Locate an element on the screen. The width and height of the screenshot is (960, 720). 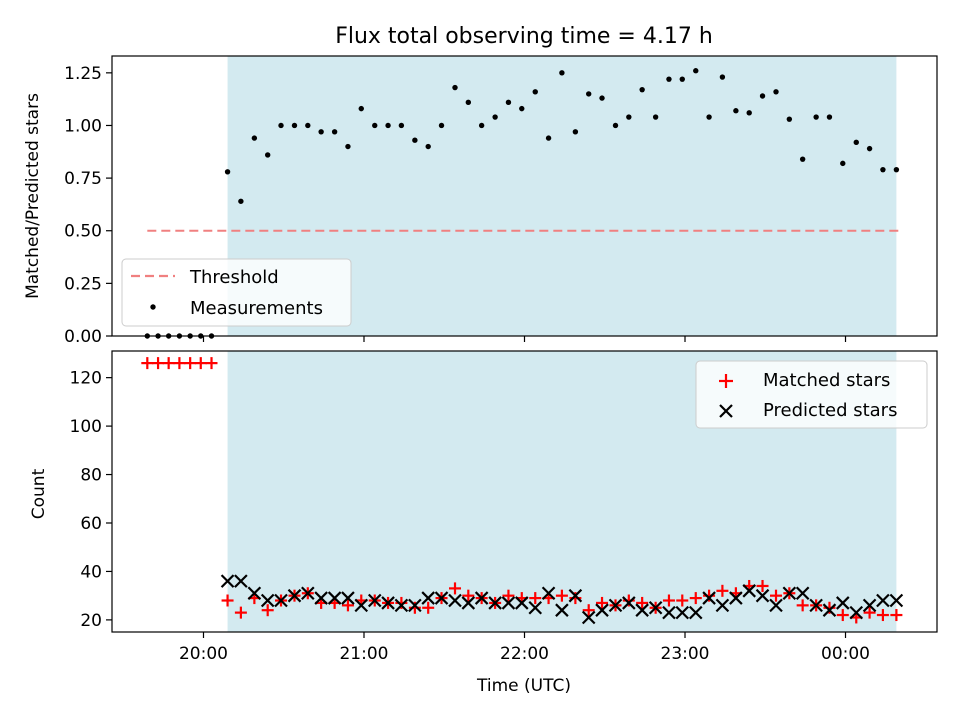
y-tick-label: 1.25 is located at coordinates (83, 74).